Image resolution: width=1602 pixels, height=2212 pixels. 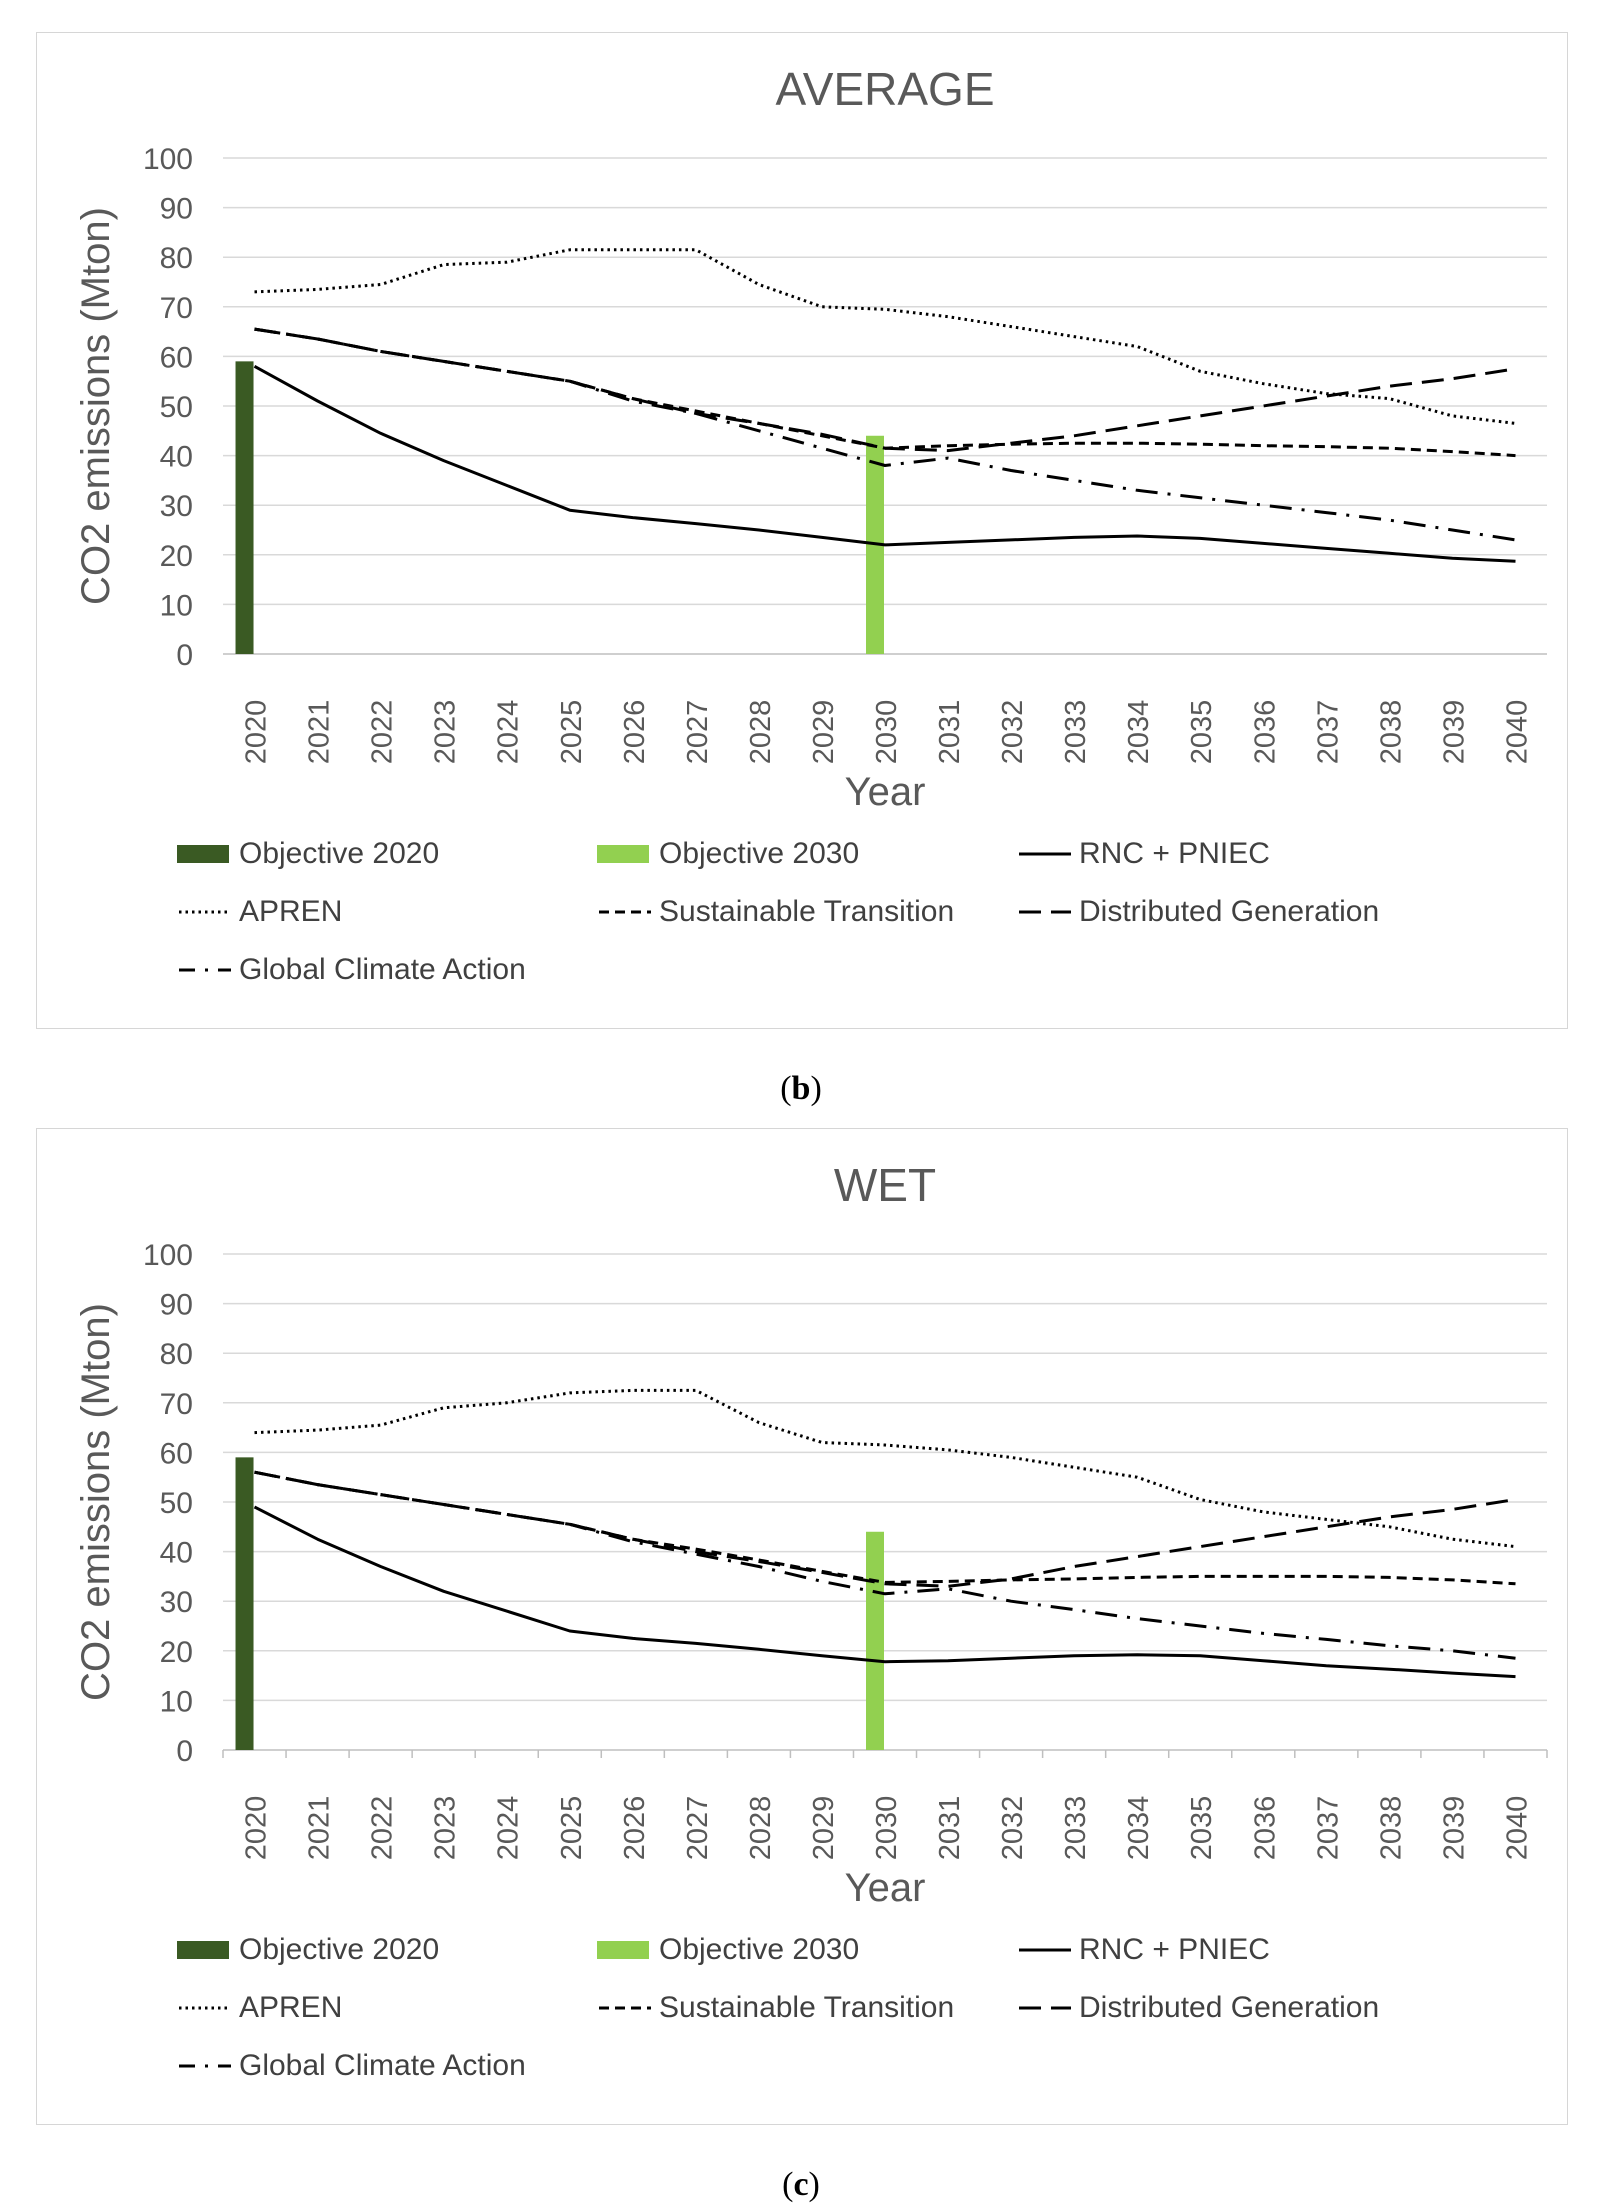 What do you see at coordinates (801, 2184) in the screenshot?
I see `figure-caption-c: (c)` at bounding box center [801, 2184].